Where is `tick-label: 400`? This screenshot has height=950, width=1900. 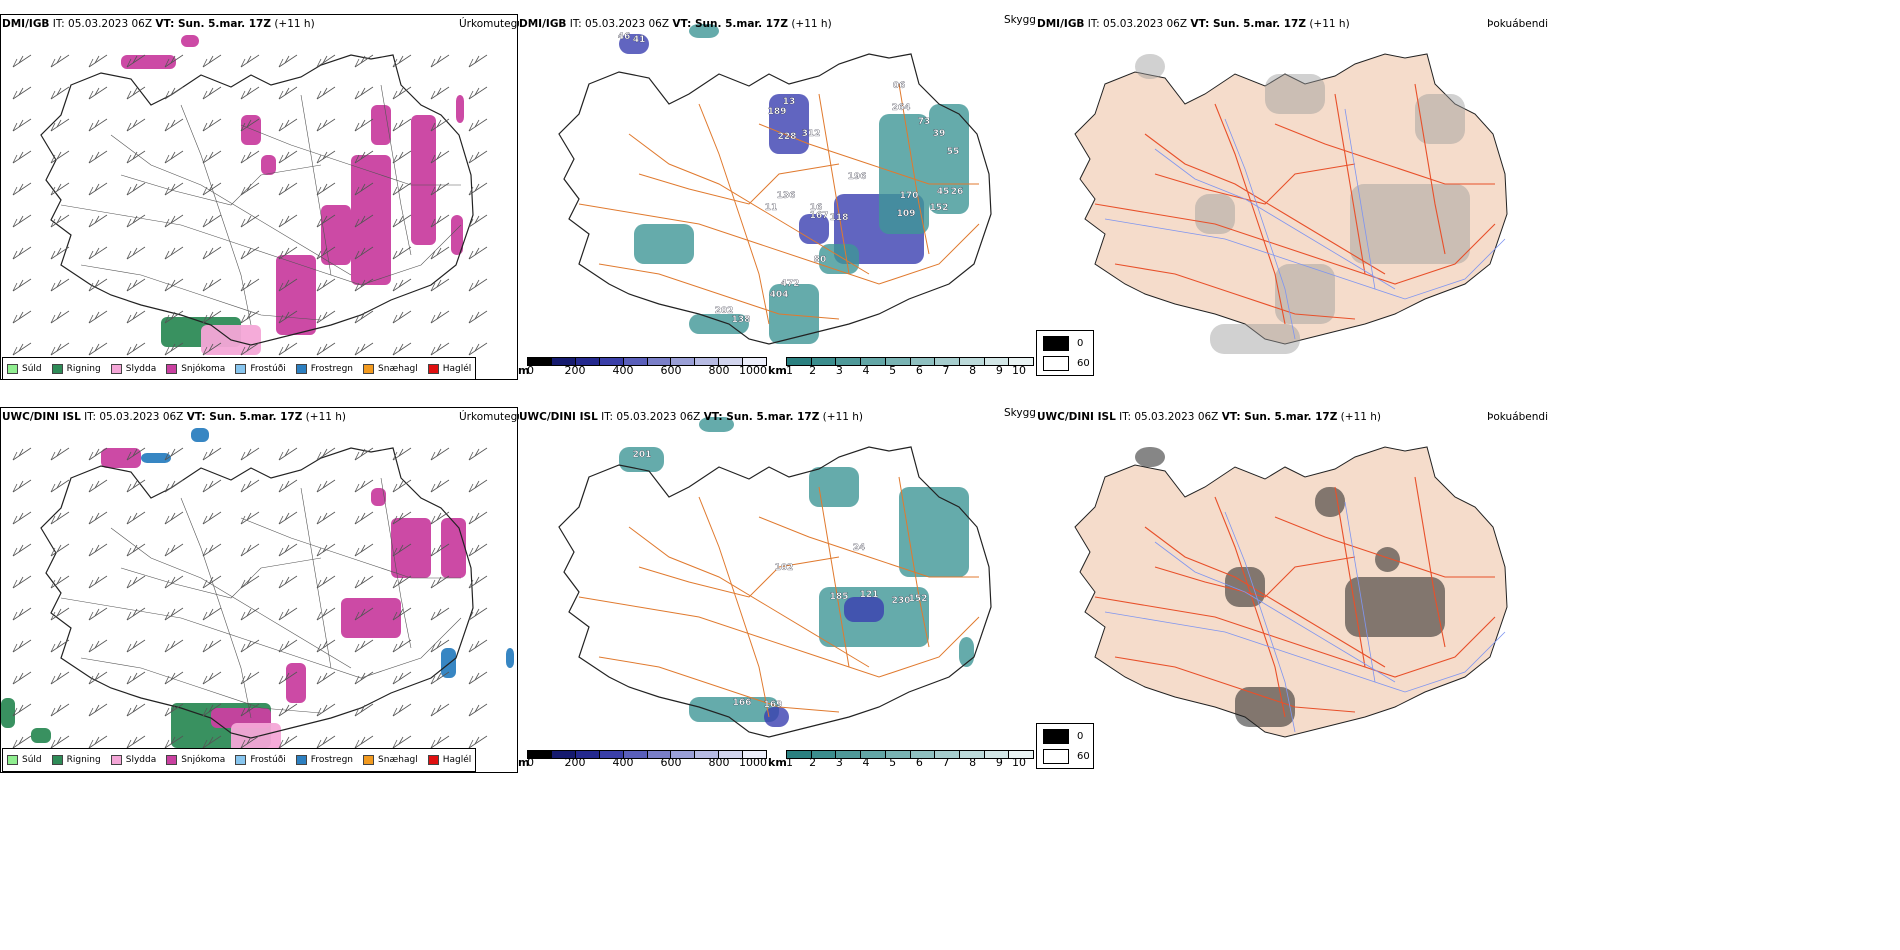
tick-label: 400 is located at coordinates (623, 762).